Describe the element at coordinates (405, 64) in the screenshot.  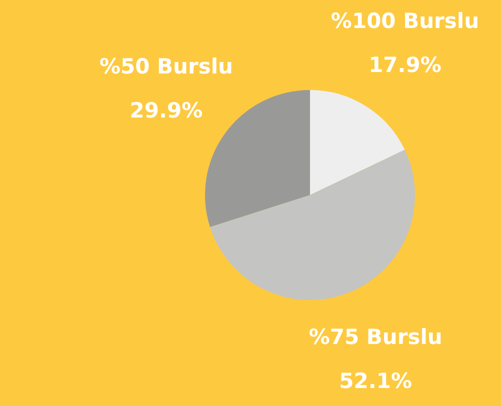
I see `data-label: 17.9%` at that location.